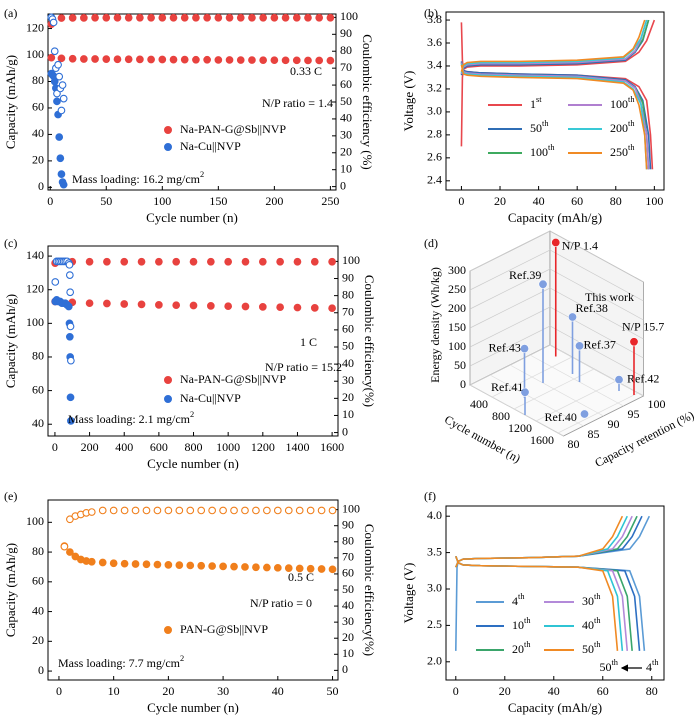  I want to click on y-tick-label: 100, so click(35, 521).